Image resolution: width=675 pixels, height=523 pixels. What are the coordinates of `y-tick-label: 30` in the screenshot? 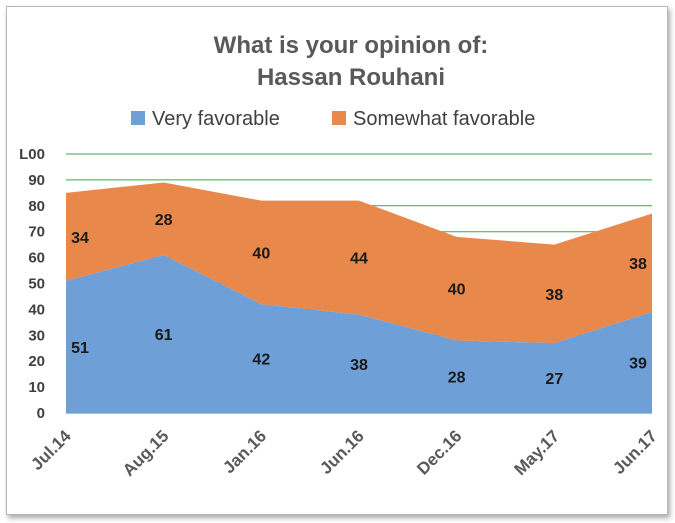 It's located at (36, 335).